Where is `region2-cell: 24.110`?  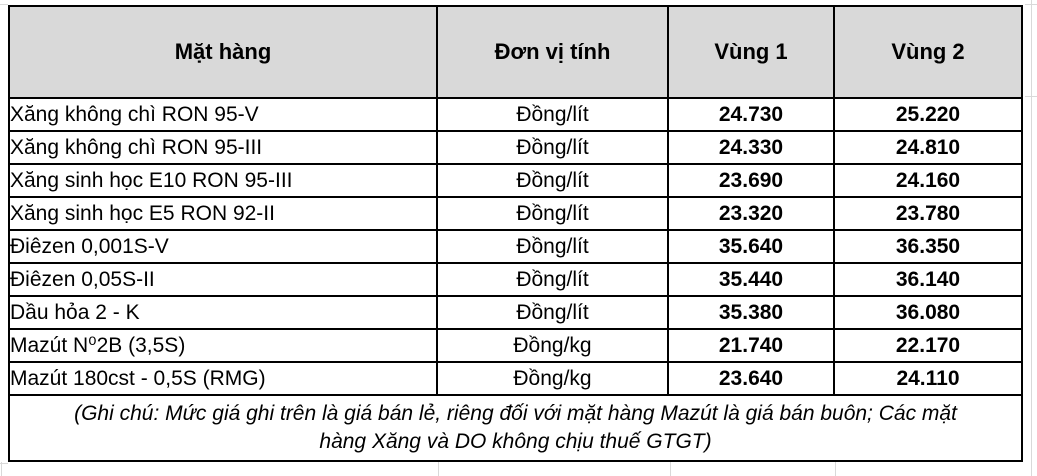
region2-cell: 24.110 is located at coordinates (928, 378).